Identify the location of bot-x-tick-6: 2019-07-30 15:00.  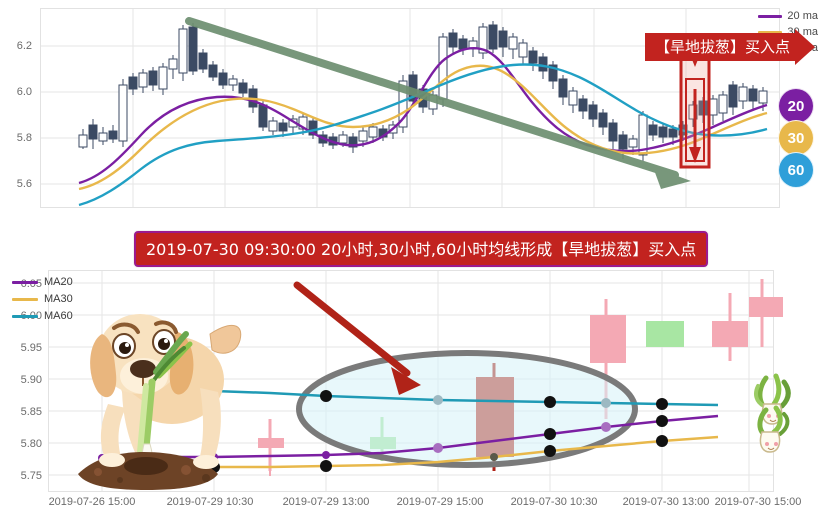
(758, 502).